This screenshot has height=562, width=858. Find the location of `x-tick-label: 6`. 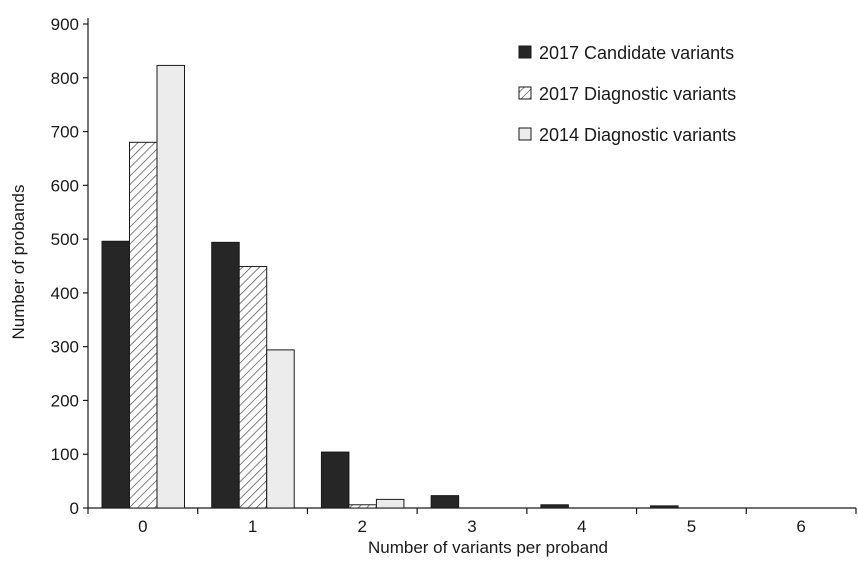

x-tick-label: 6 is located at coordinates (800, 526).